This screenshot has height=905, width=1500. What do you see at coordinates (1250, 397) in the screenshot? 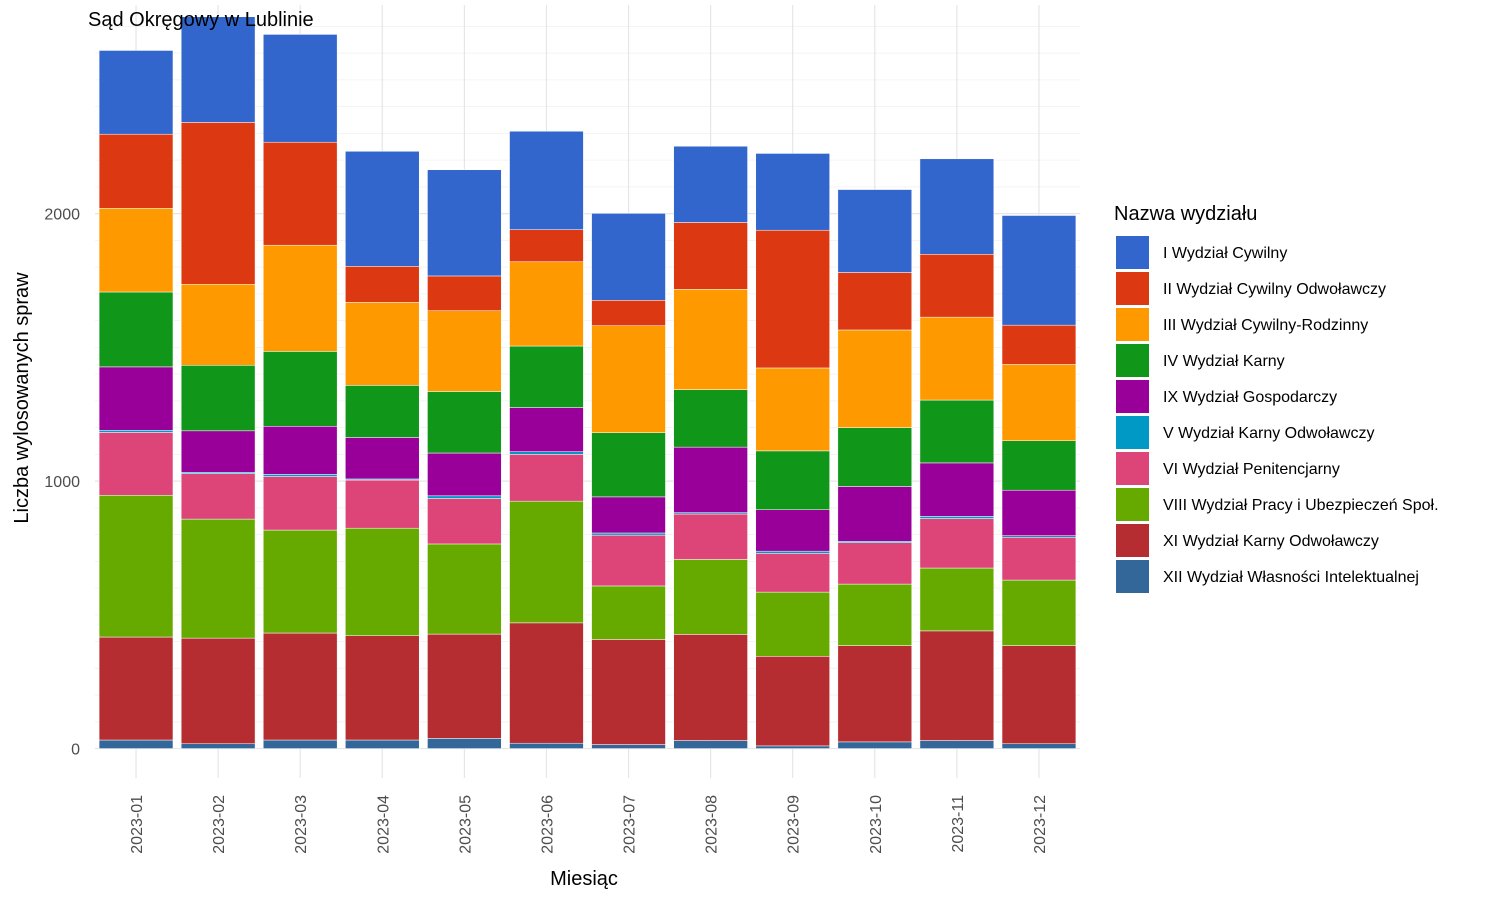
I see `legend-label: IX Wydział Gospodarczy` at bounding box center [1250, 397].